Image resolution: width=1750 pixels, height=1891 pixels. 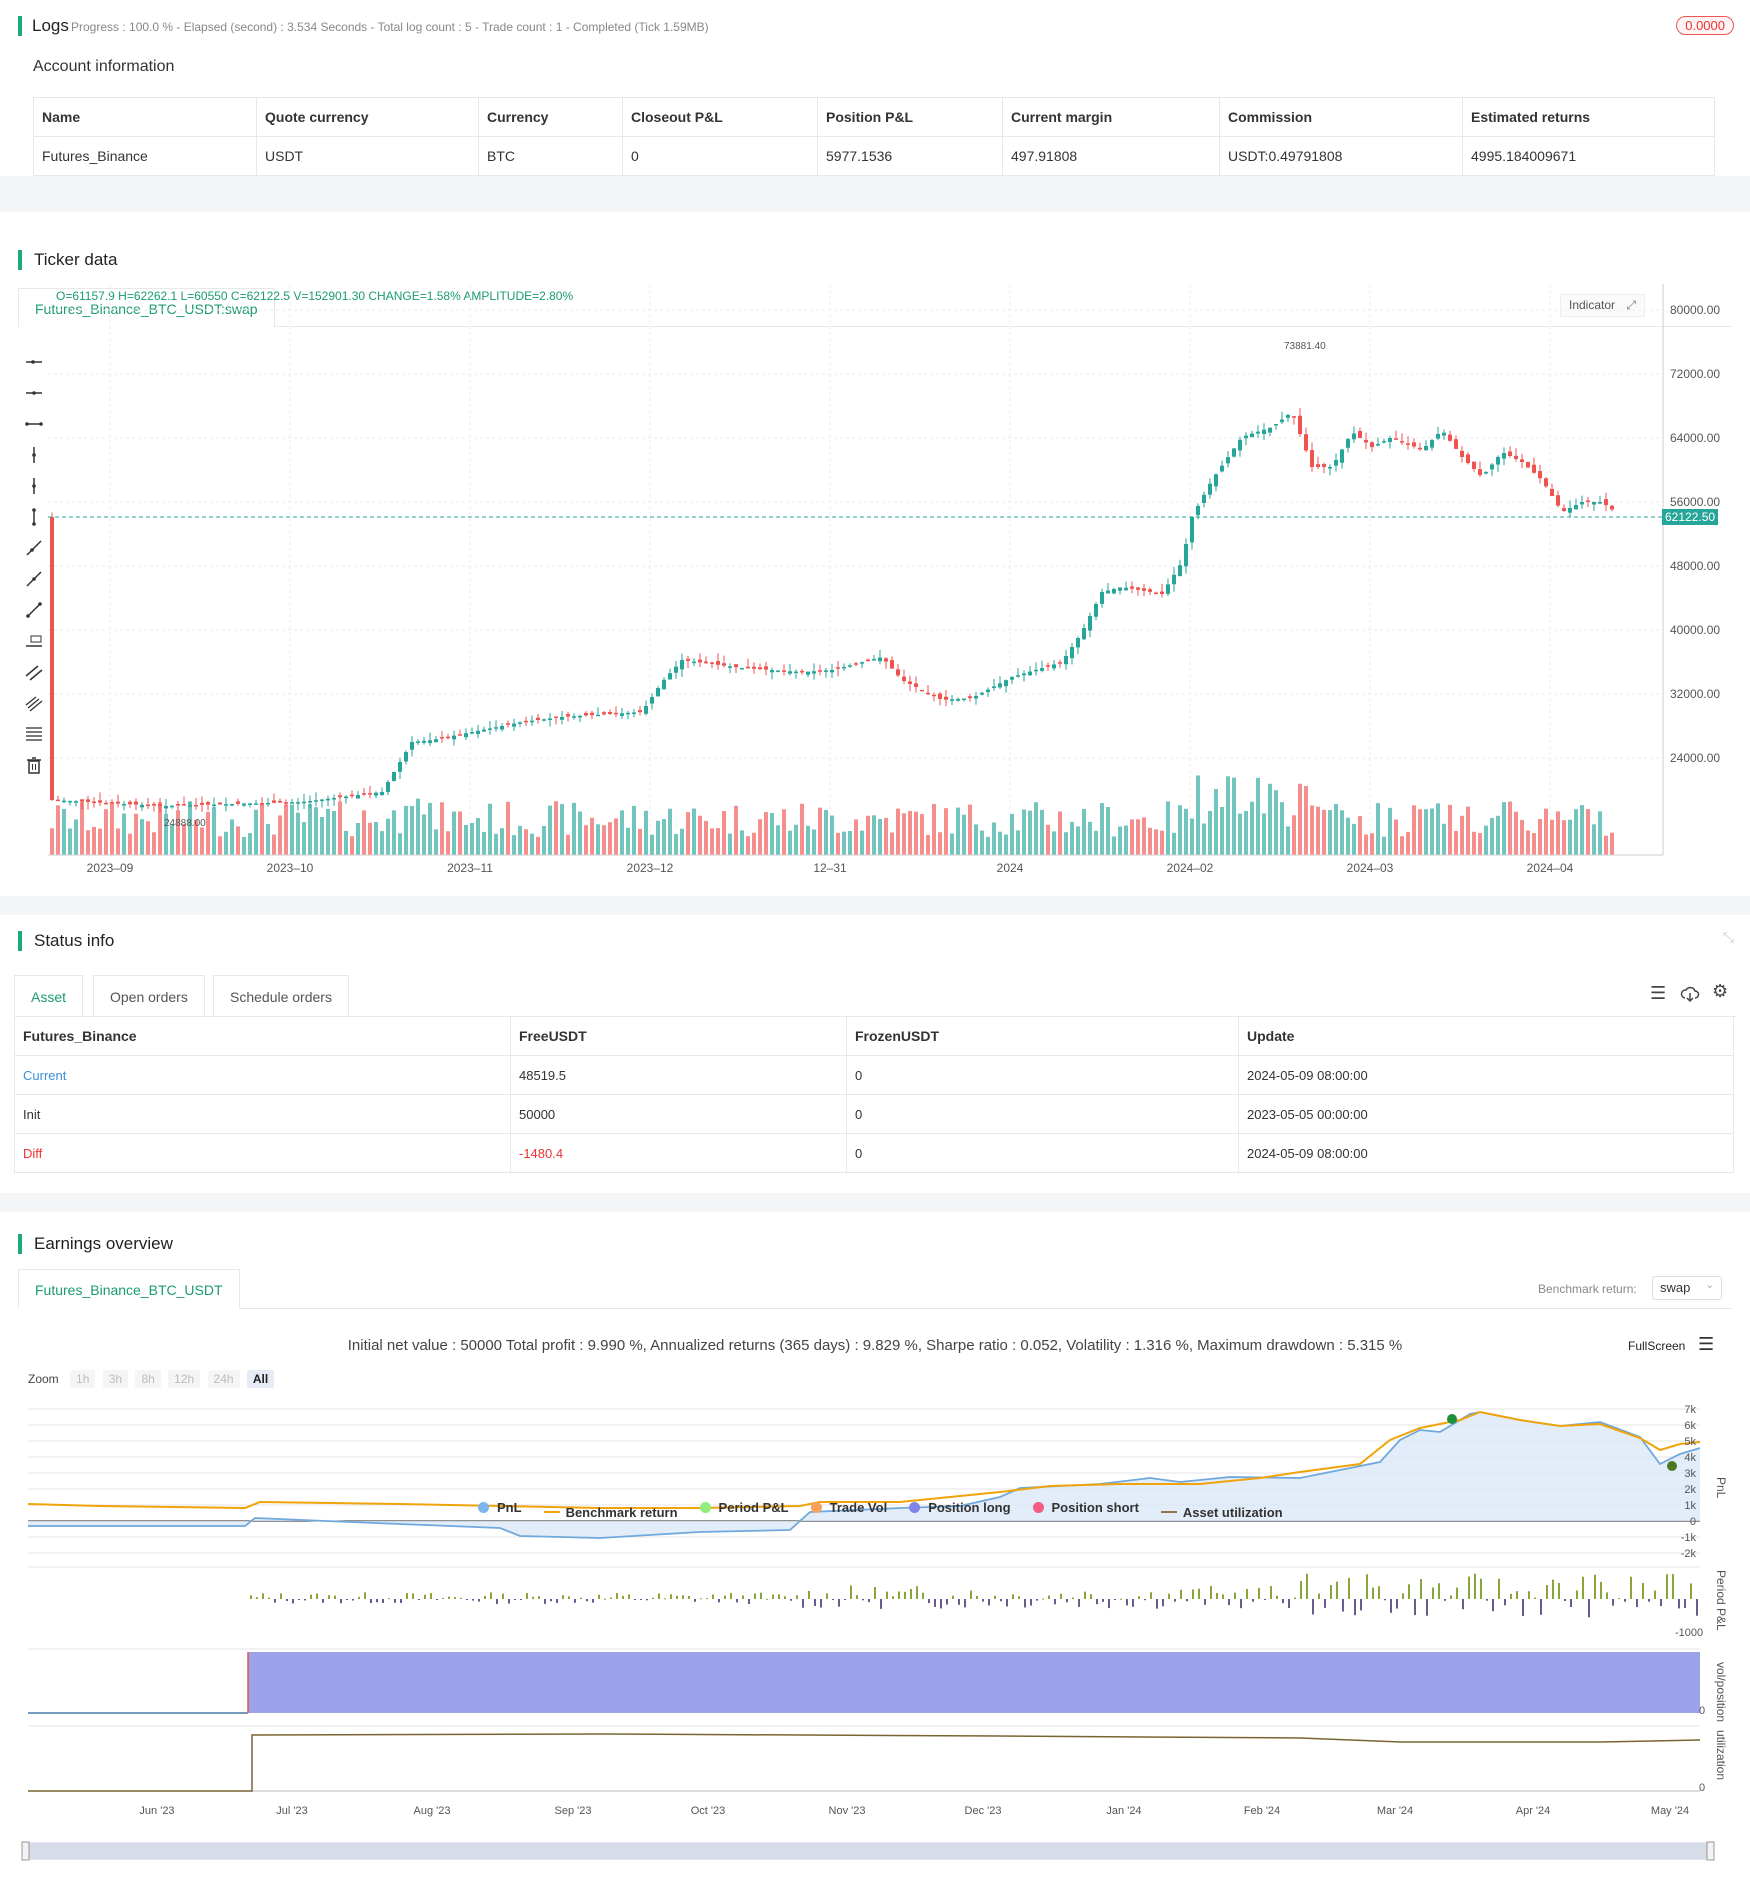 I want to click on tab-open-orders: Open orders, so click(x=149, y=996).